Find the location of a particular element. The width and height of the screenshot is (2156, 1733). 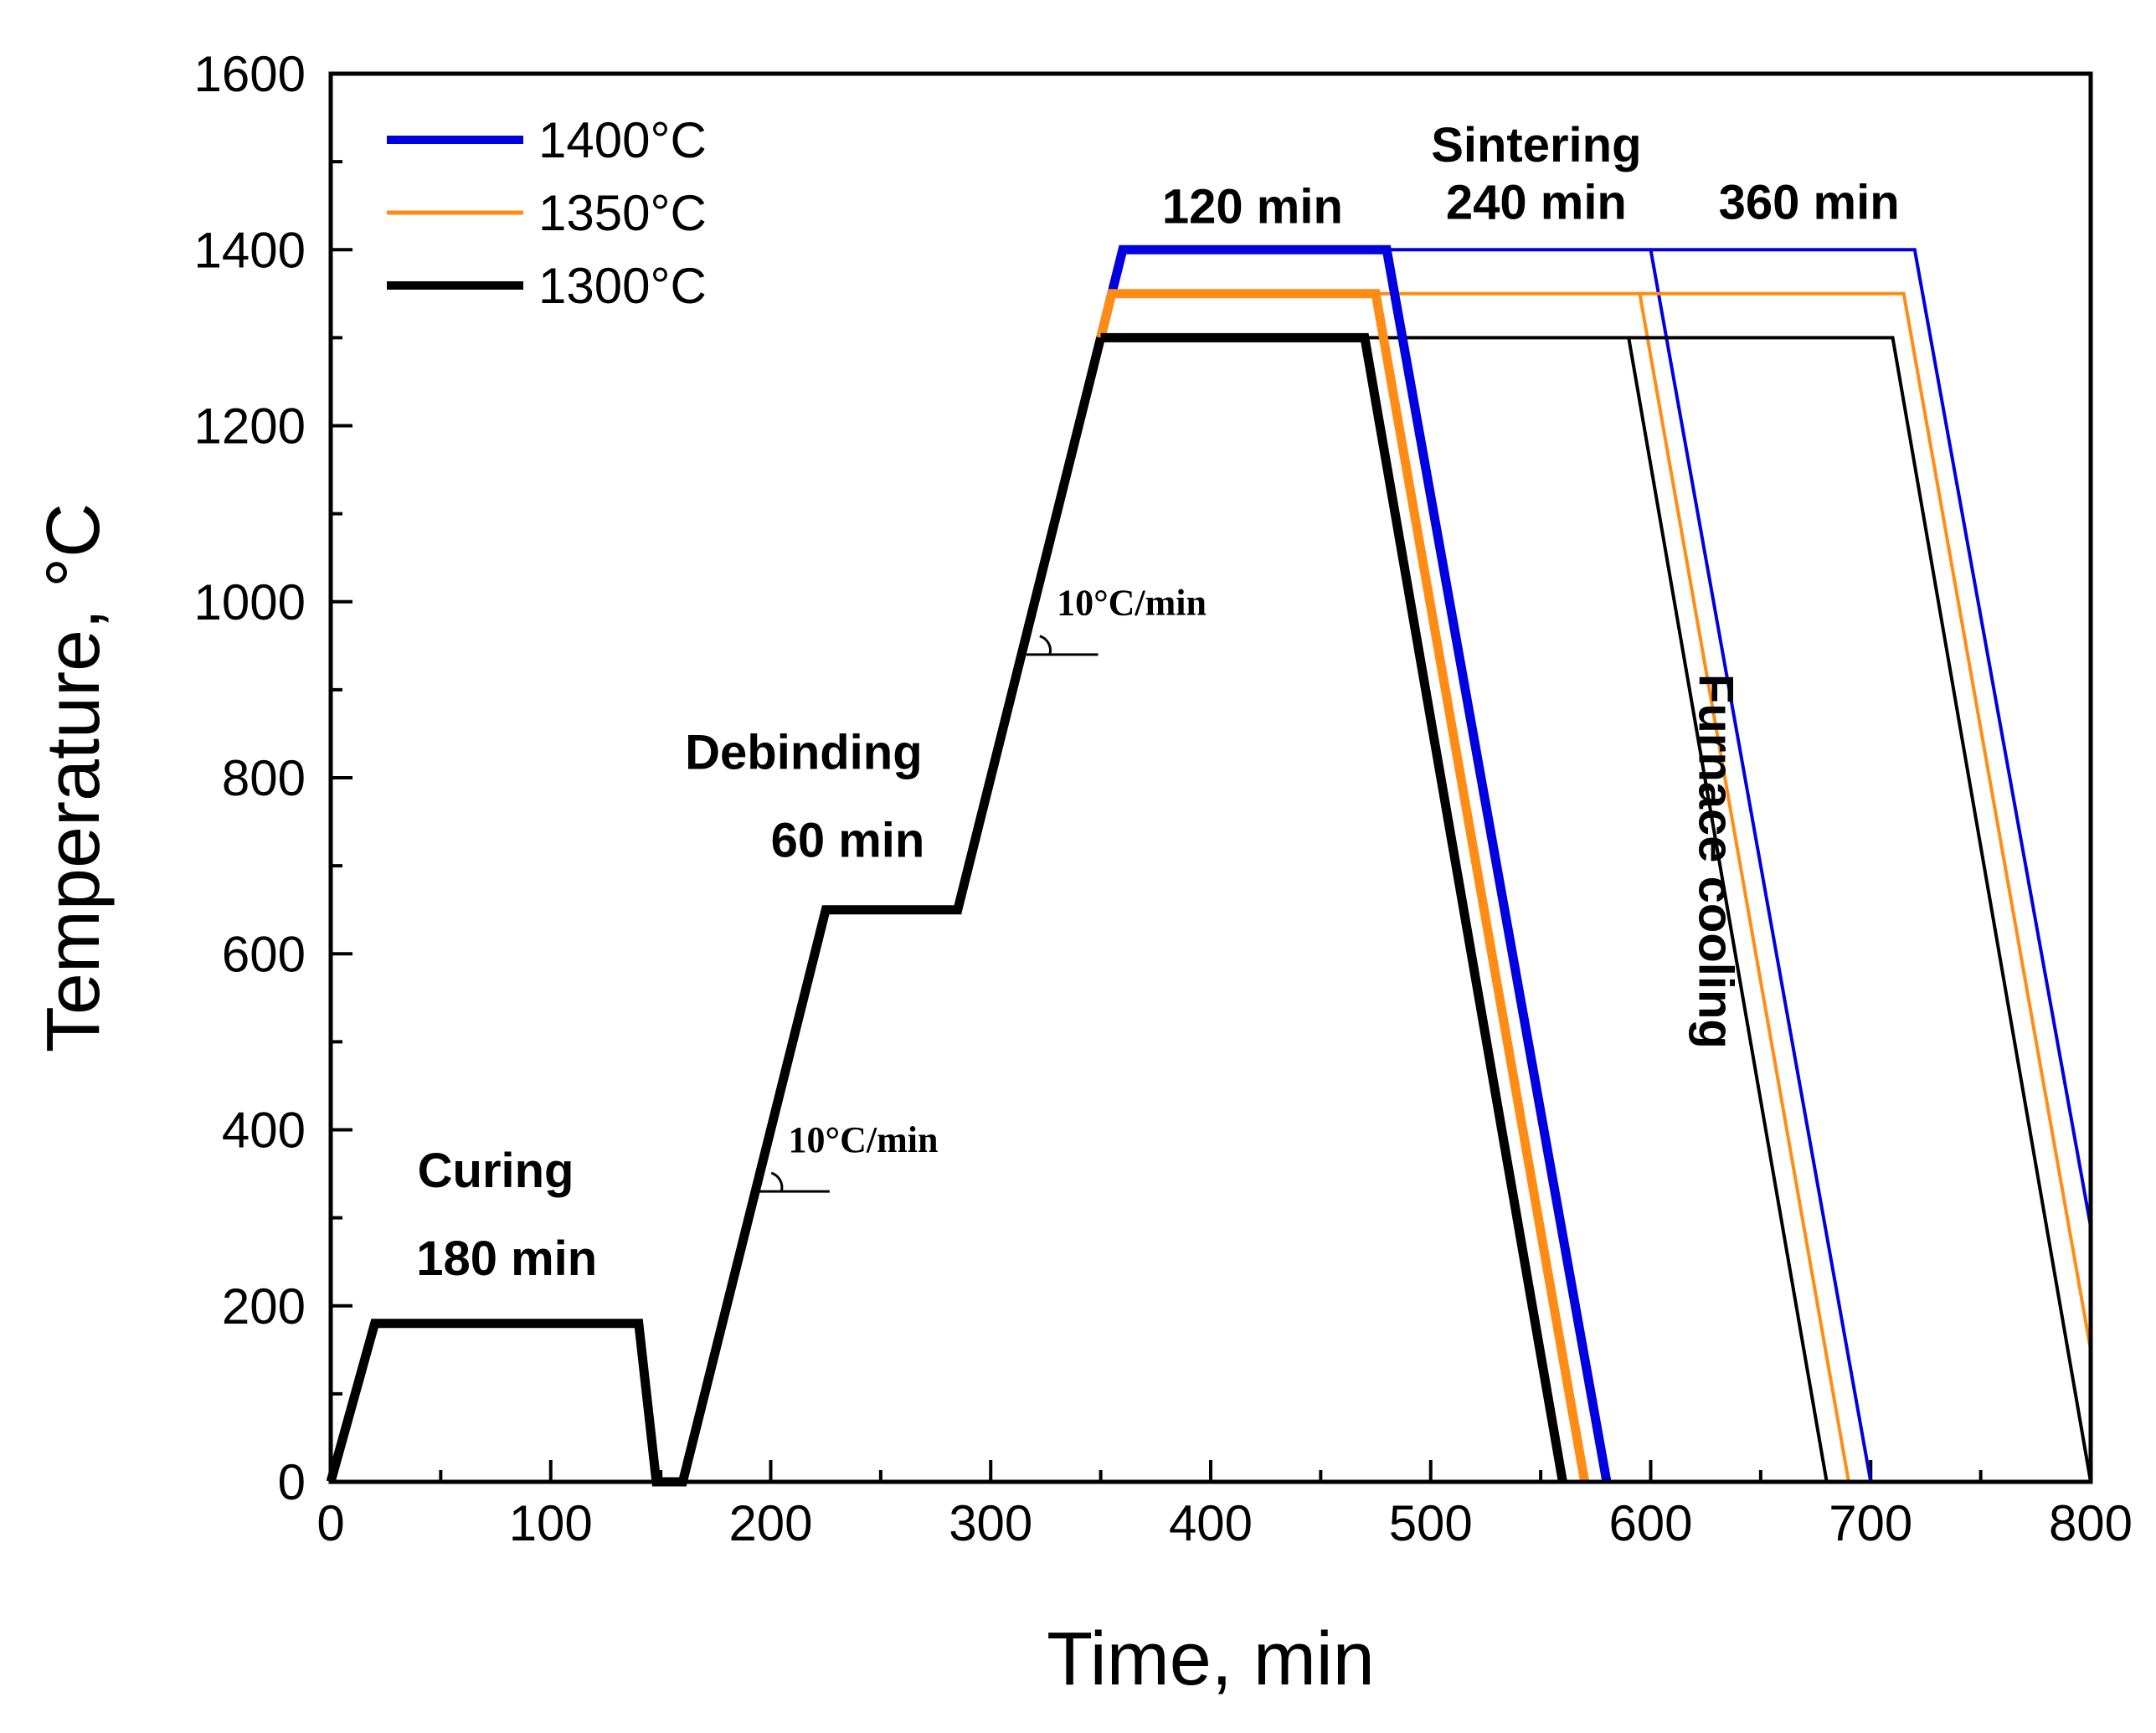

y-tick-label: 400 is located at coordinates (264, 1131).